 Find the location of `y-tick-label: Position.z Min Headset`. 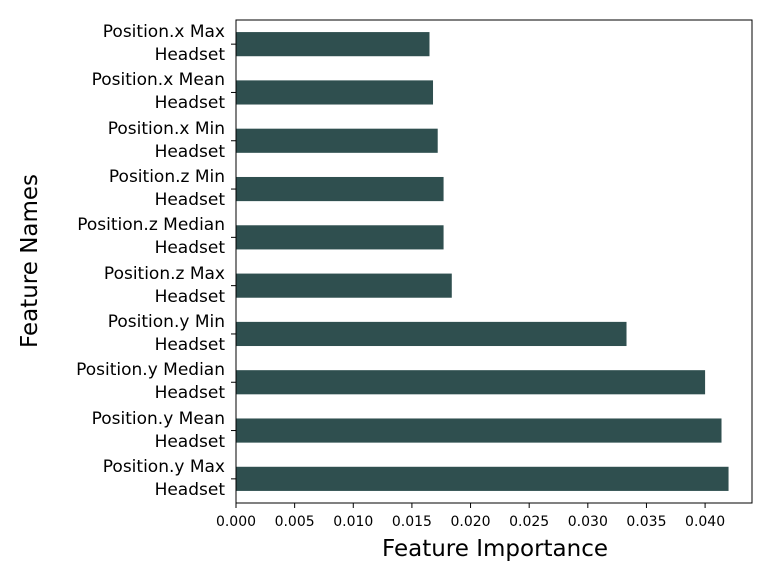

y-tick-label: Position.z Min Headset is located at coordinates (166, 189).